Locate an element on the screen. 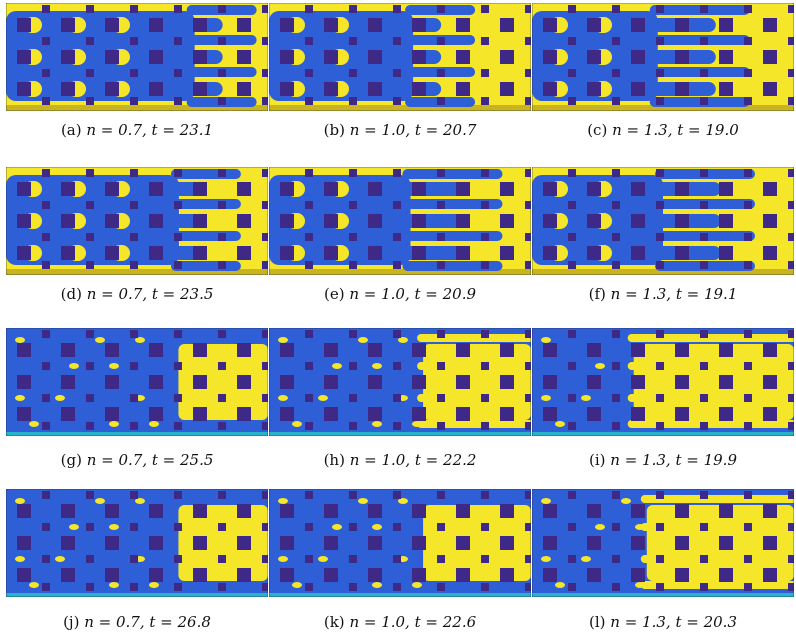 This screenshot has height=637, width=796. panel-d-image is located at coordinates (137, 221).